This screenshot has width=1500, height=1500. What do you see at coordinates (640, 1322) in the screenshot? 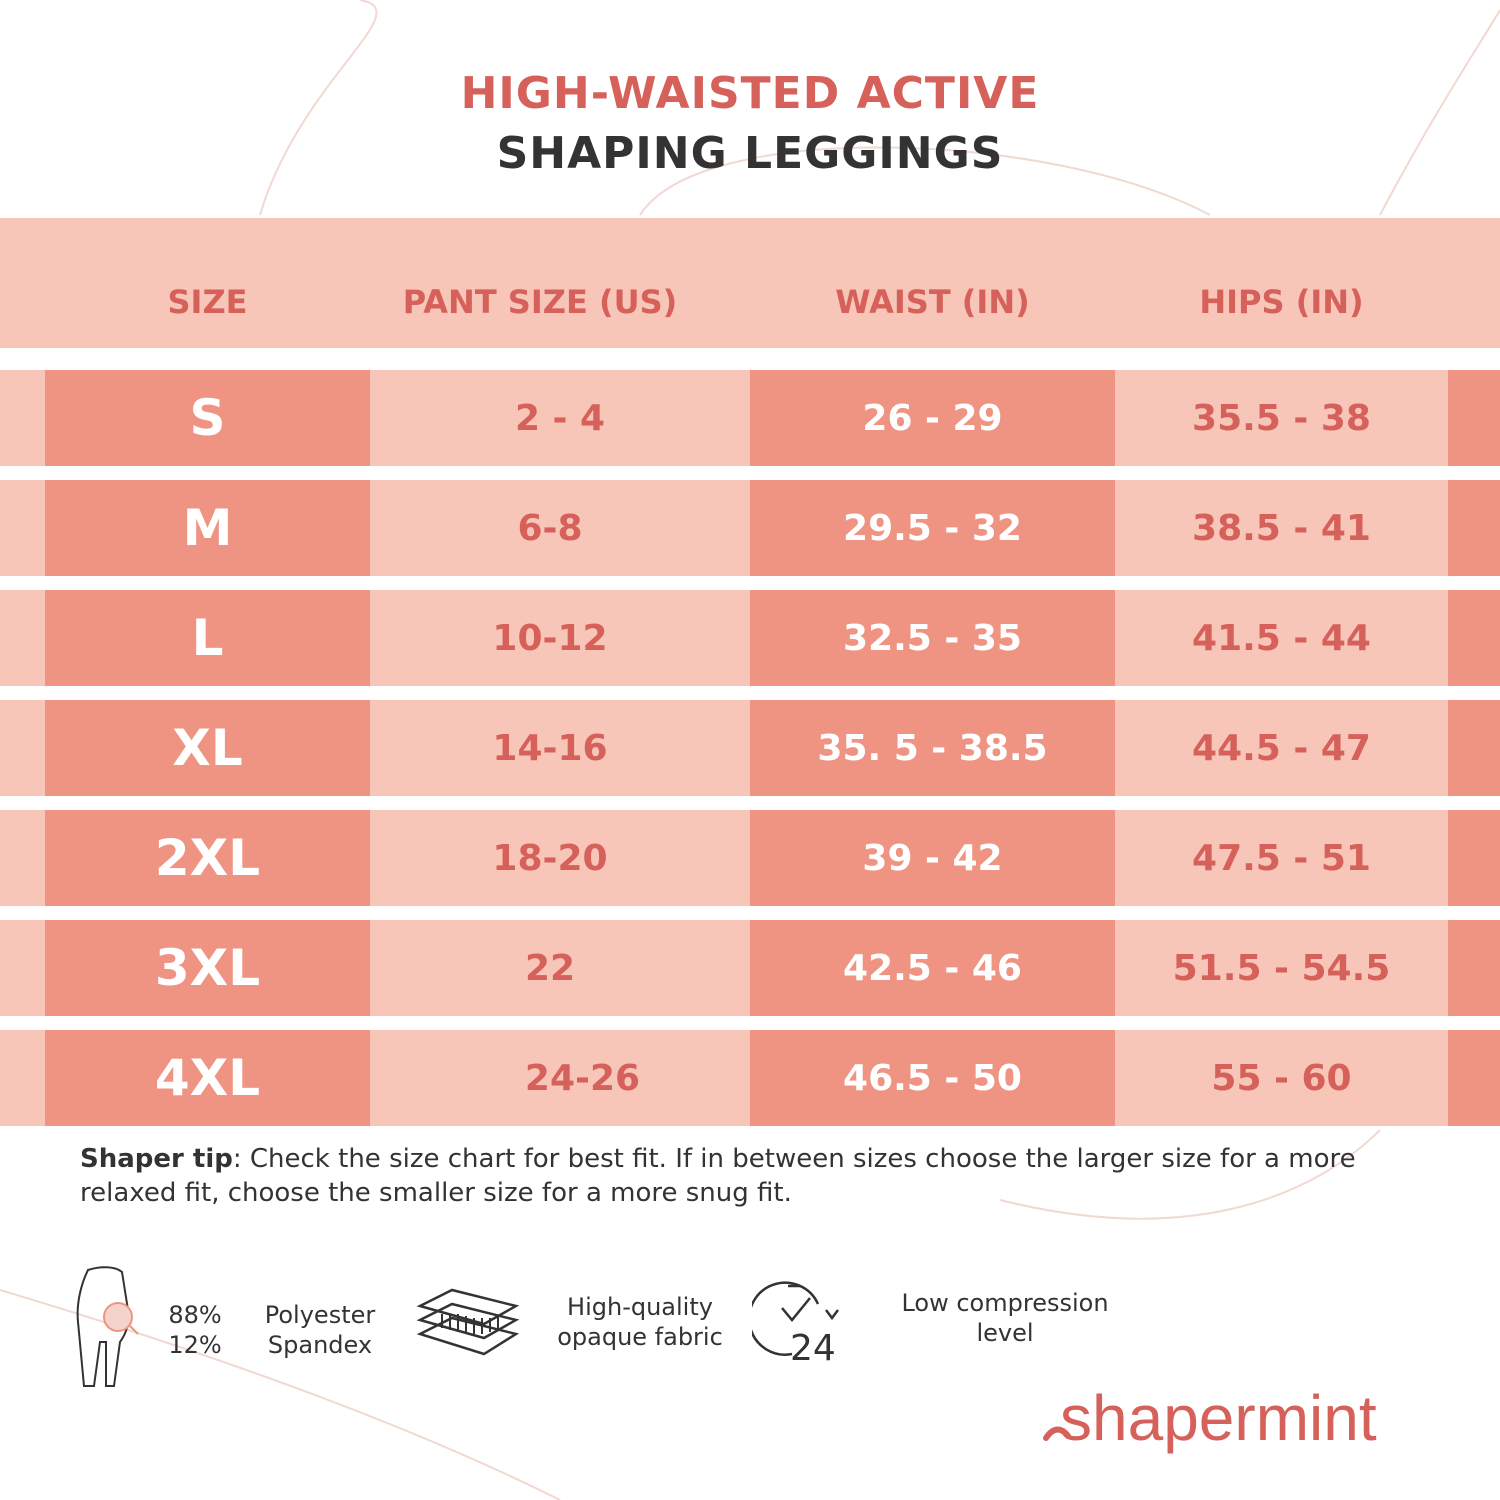
I see `fabric-description: High-quality opaque fabric` at bounding box center [640, 1322].